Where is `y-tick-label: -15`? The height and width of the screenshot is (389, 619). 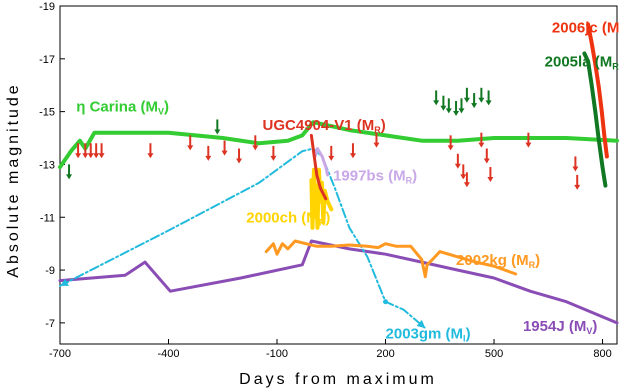 y-tick-label: -15 is located at coordinates (47, 113).